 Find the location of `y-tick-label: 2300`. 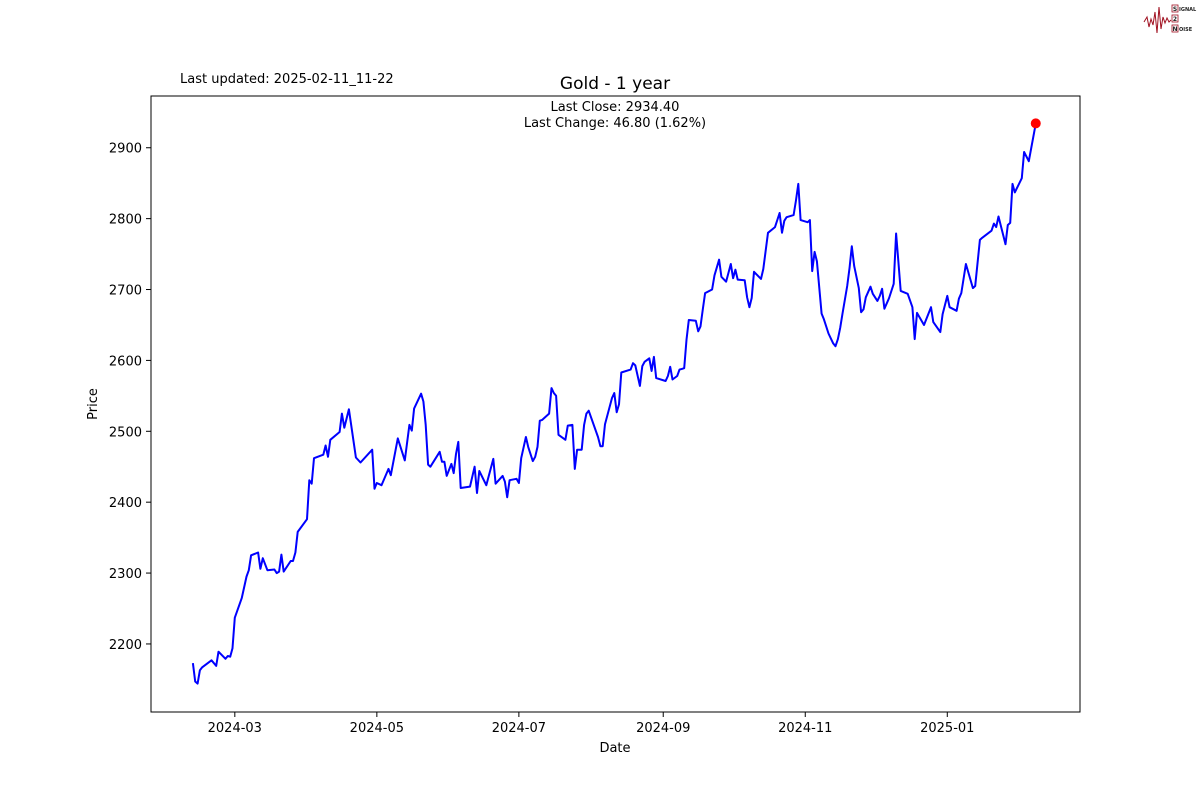

y-tick-label: 2300 is located at coordinates (125, 574).